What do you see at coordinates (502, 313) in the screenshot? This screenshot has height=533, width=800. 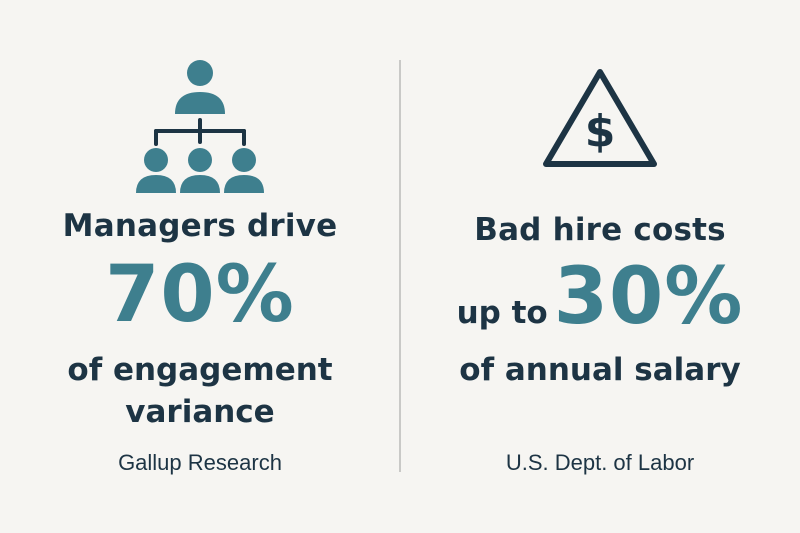 I see `stat-prefix: up to` at bounding box center [502, 313].